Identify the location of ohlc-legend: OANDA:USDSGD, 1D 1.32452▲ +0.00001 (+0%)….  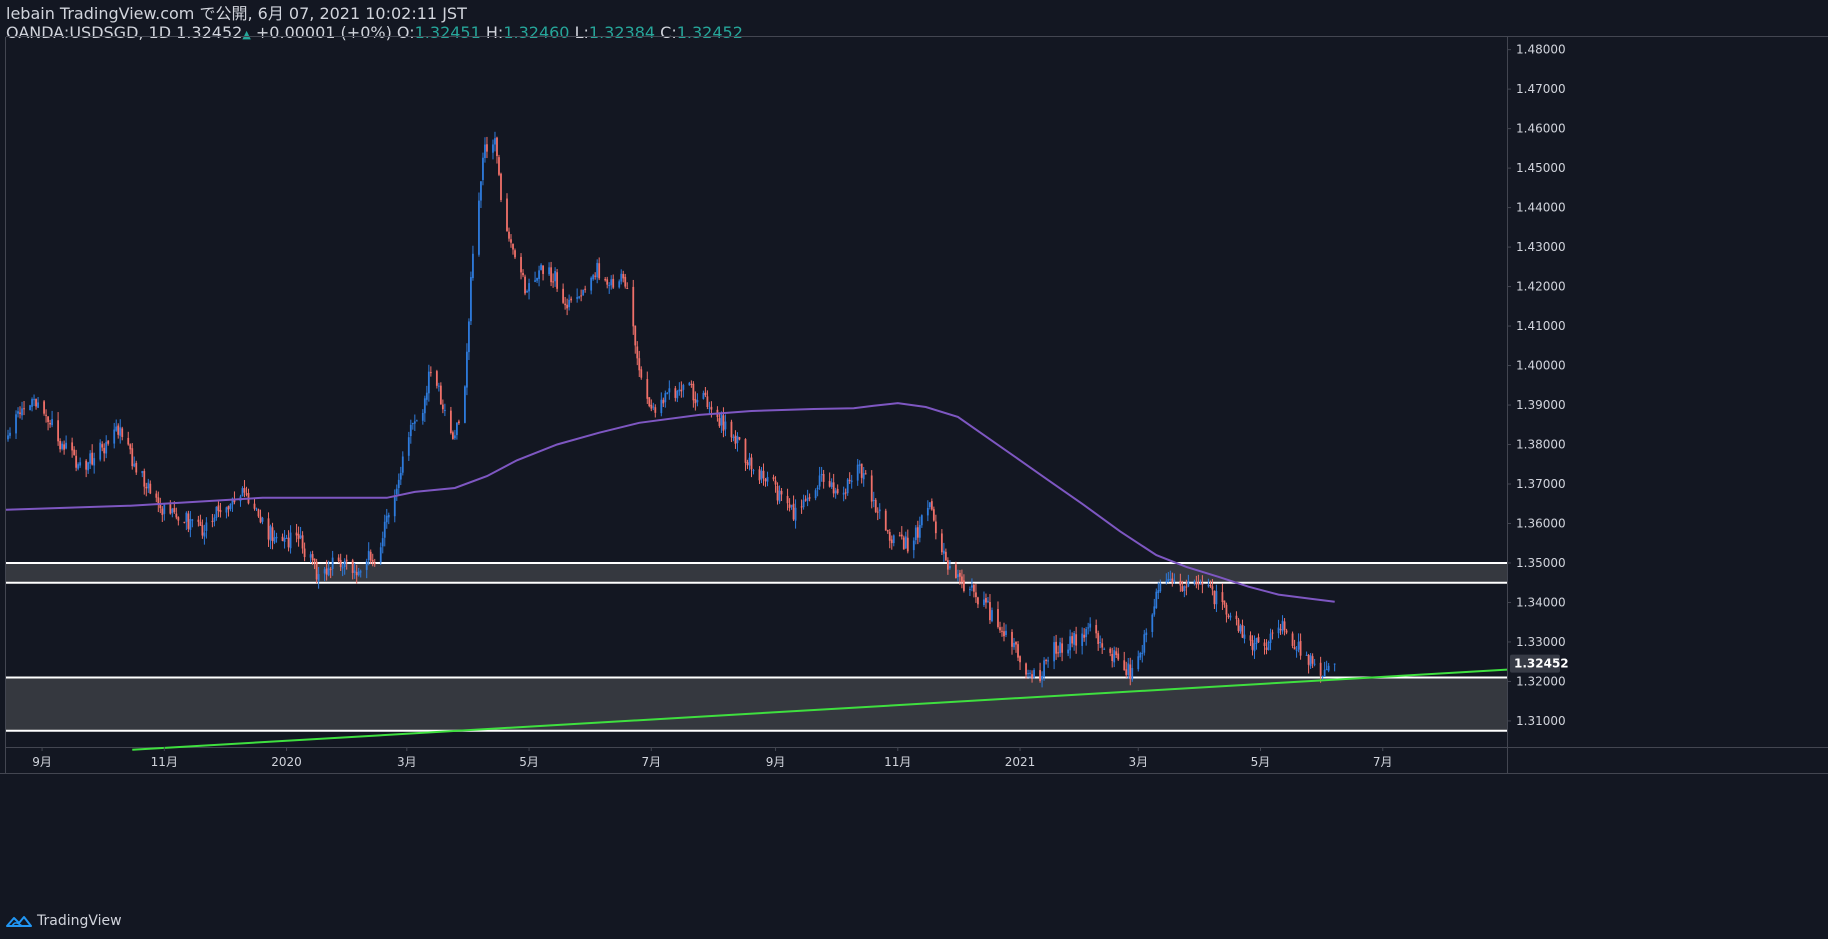
(374, 33).